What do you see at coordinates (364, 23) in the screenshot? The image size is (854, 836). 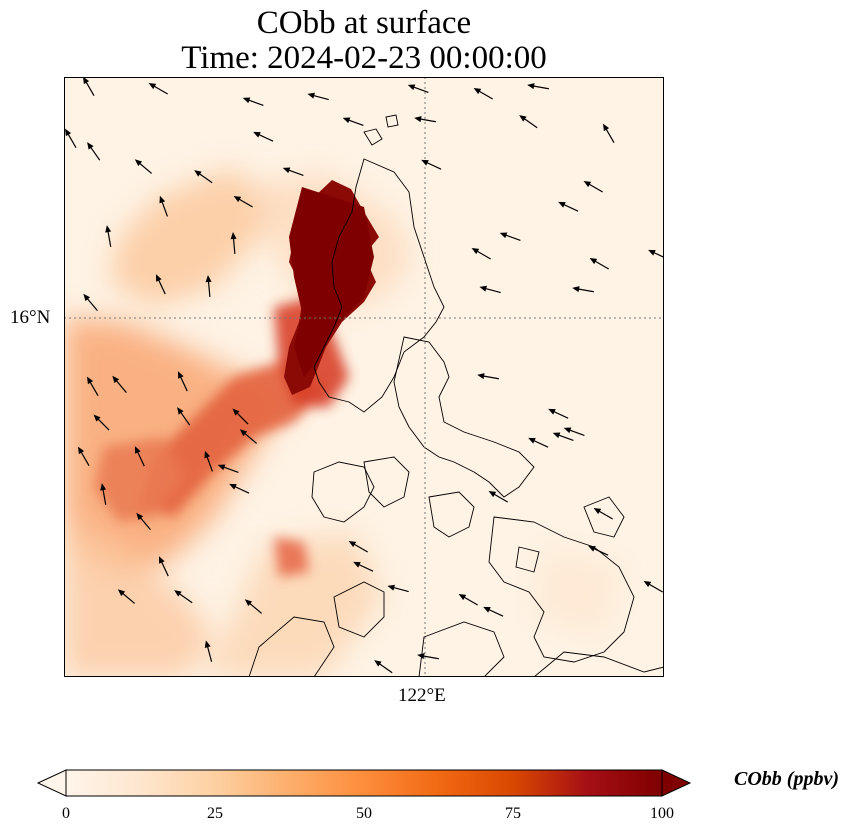 I see `plot-title: CObb at surface` at bounding box center [364, 23].